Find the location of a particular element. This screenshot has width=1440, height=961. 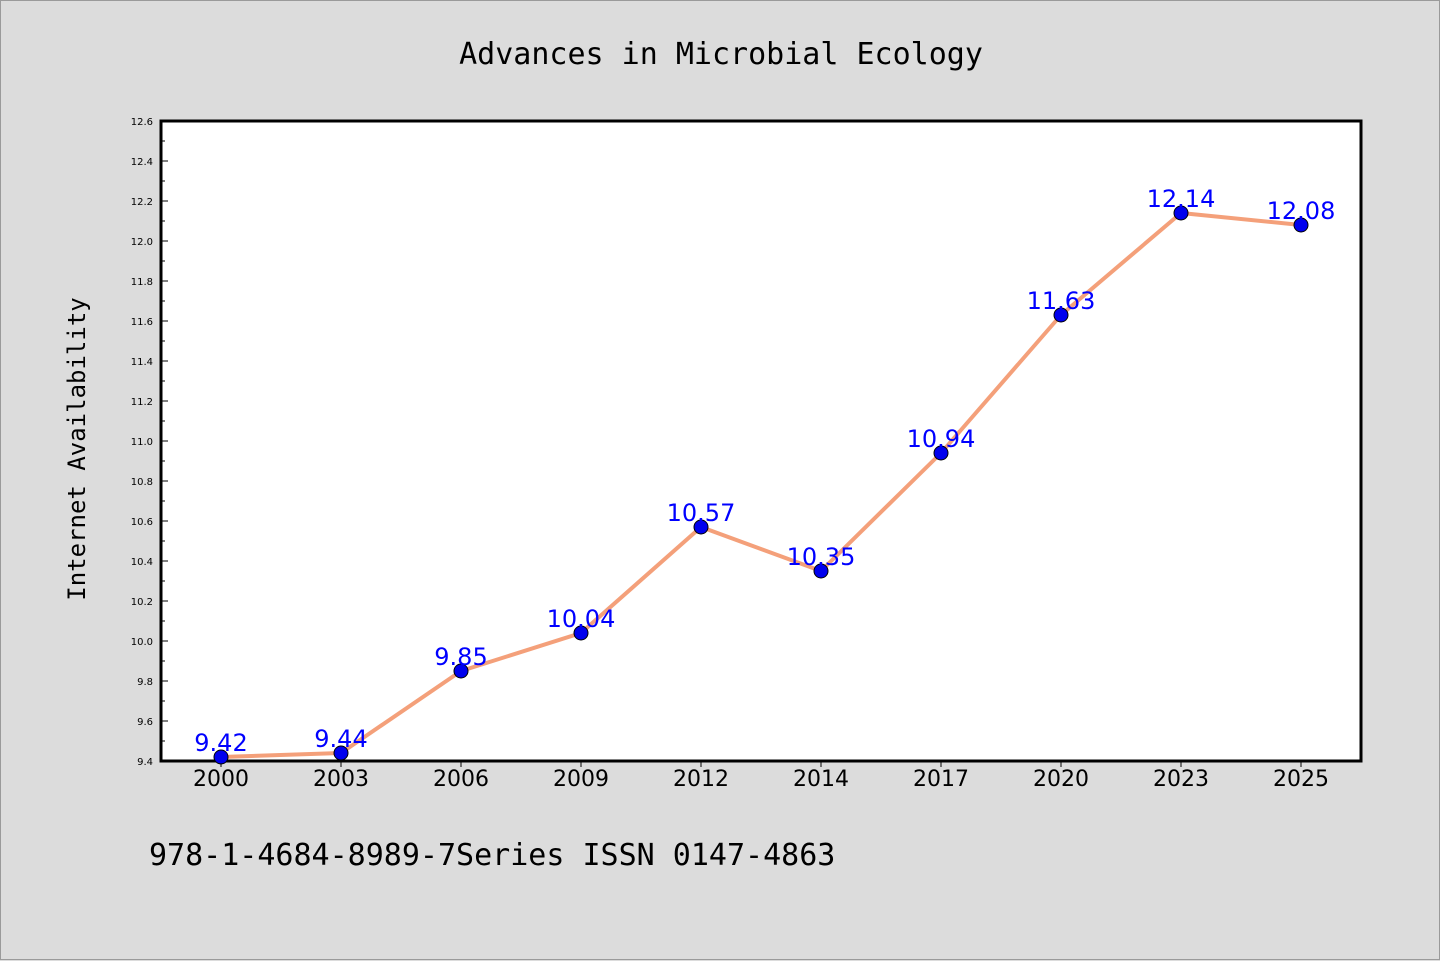

data-label: 9.44 is located at coordinates (340, 739).